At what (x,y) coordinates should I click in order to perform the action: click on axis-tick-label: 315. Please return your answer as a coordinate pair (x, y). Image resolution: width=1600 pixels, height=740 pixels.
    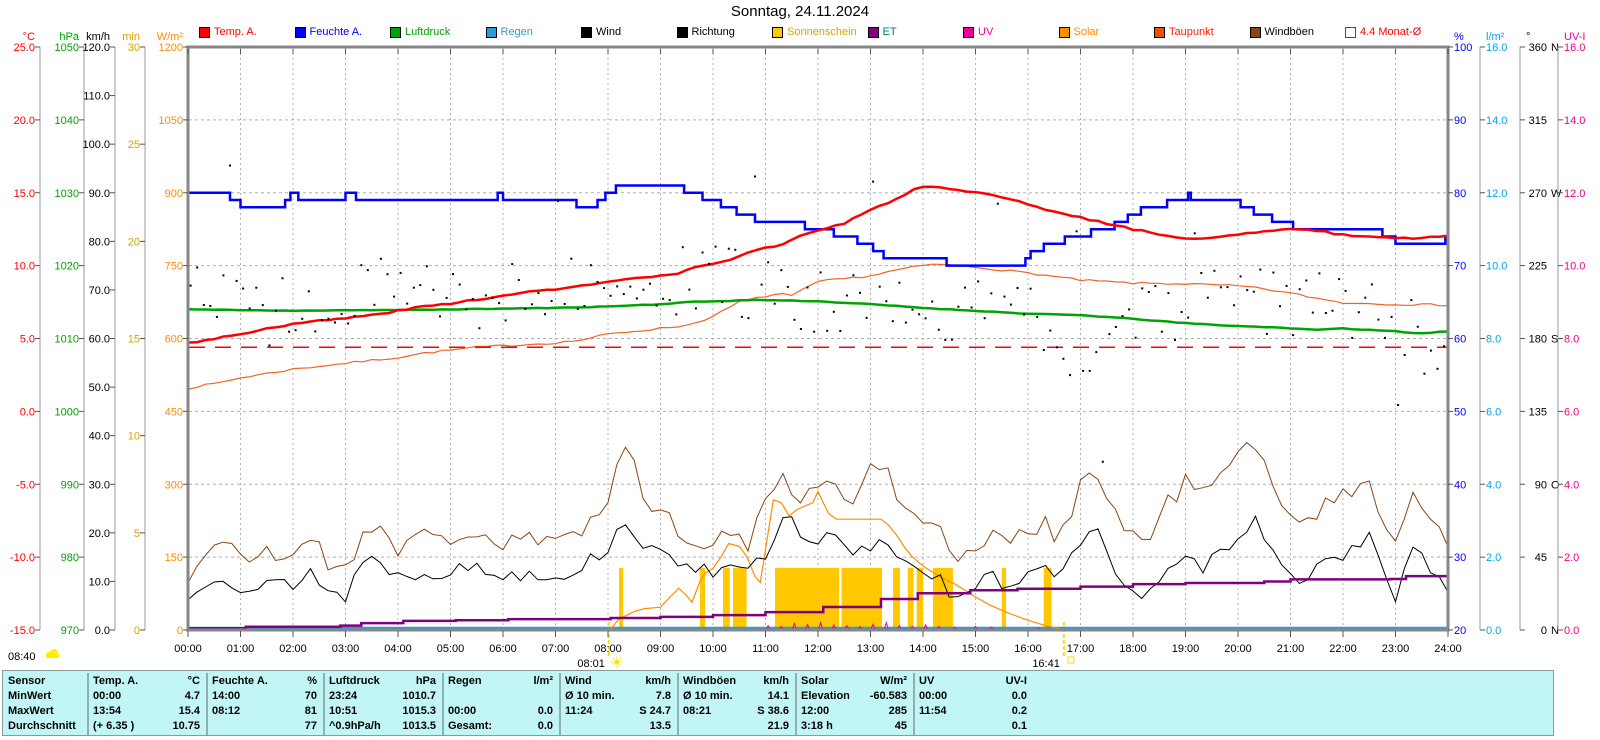
    Looking at the image, I should click on (1538, 121).